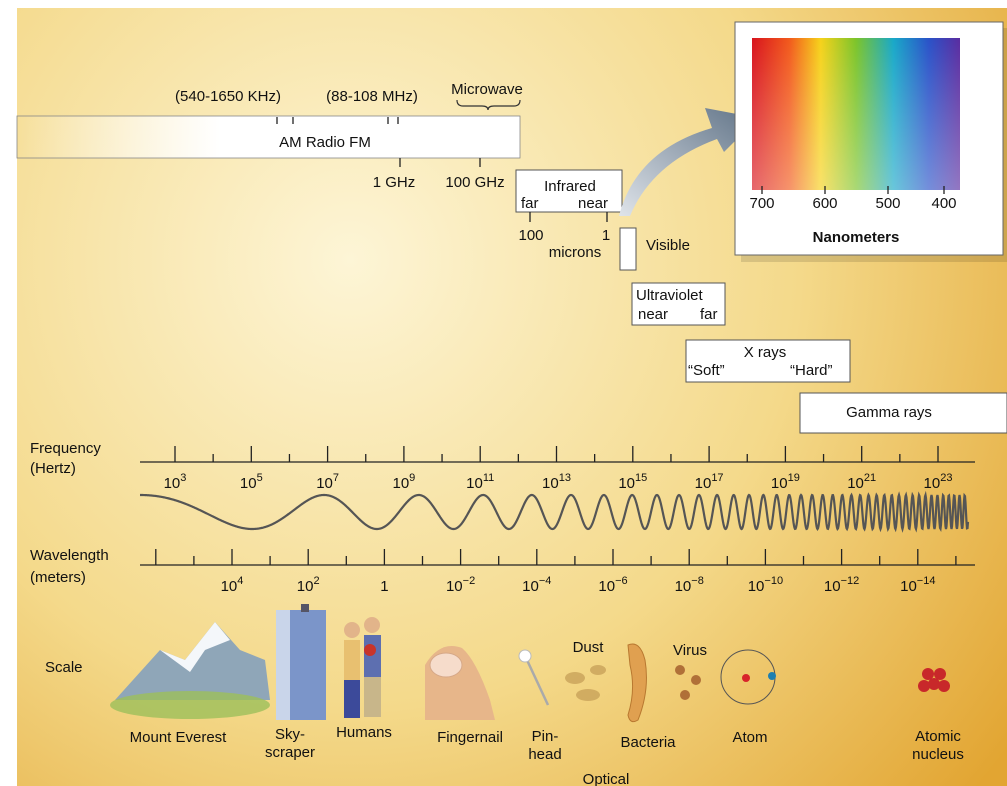 The height and width of the screenshot is (786, 1007). What do you see at coordinates (641, 478) in the screenshot?
I see `frequency-tick-label-exp: 15` at bounding box center [641, 478].